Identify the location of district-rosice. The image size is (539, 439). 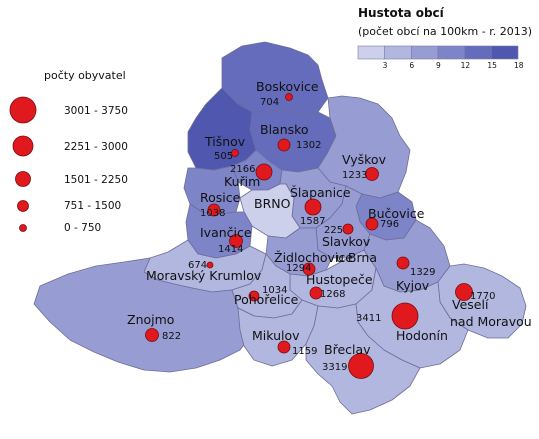
(212, 190).